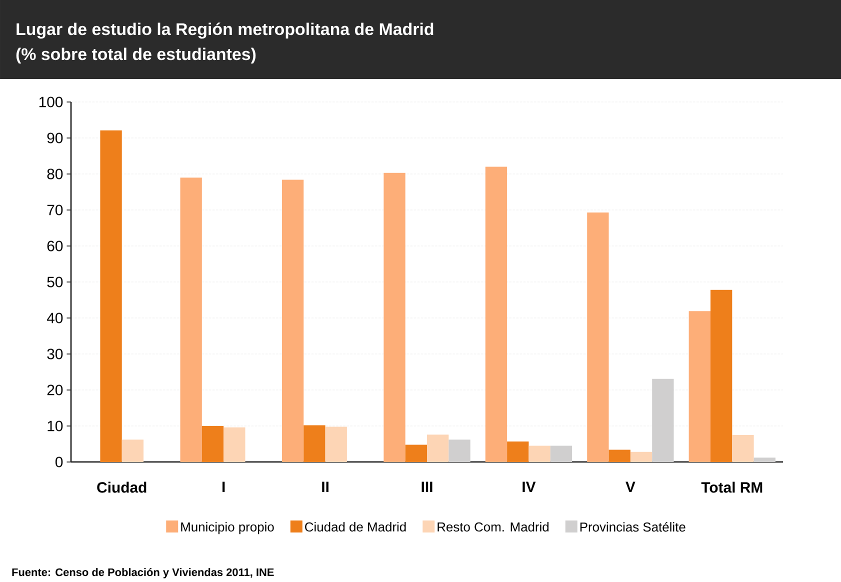 The height and width of the screenshot is (582, 841). I want to click on y-tick-label: 80, so click(55, 174).